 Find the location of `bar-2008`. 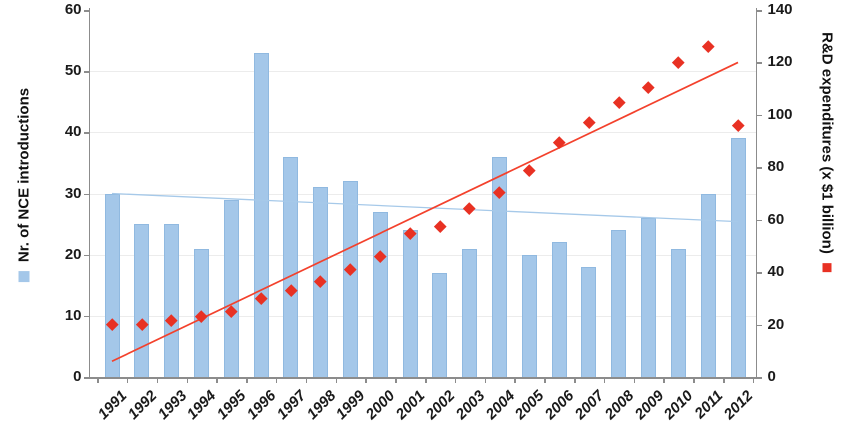

bar-2008 is located at coordinates (619, 303).